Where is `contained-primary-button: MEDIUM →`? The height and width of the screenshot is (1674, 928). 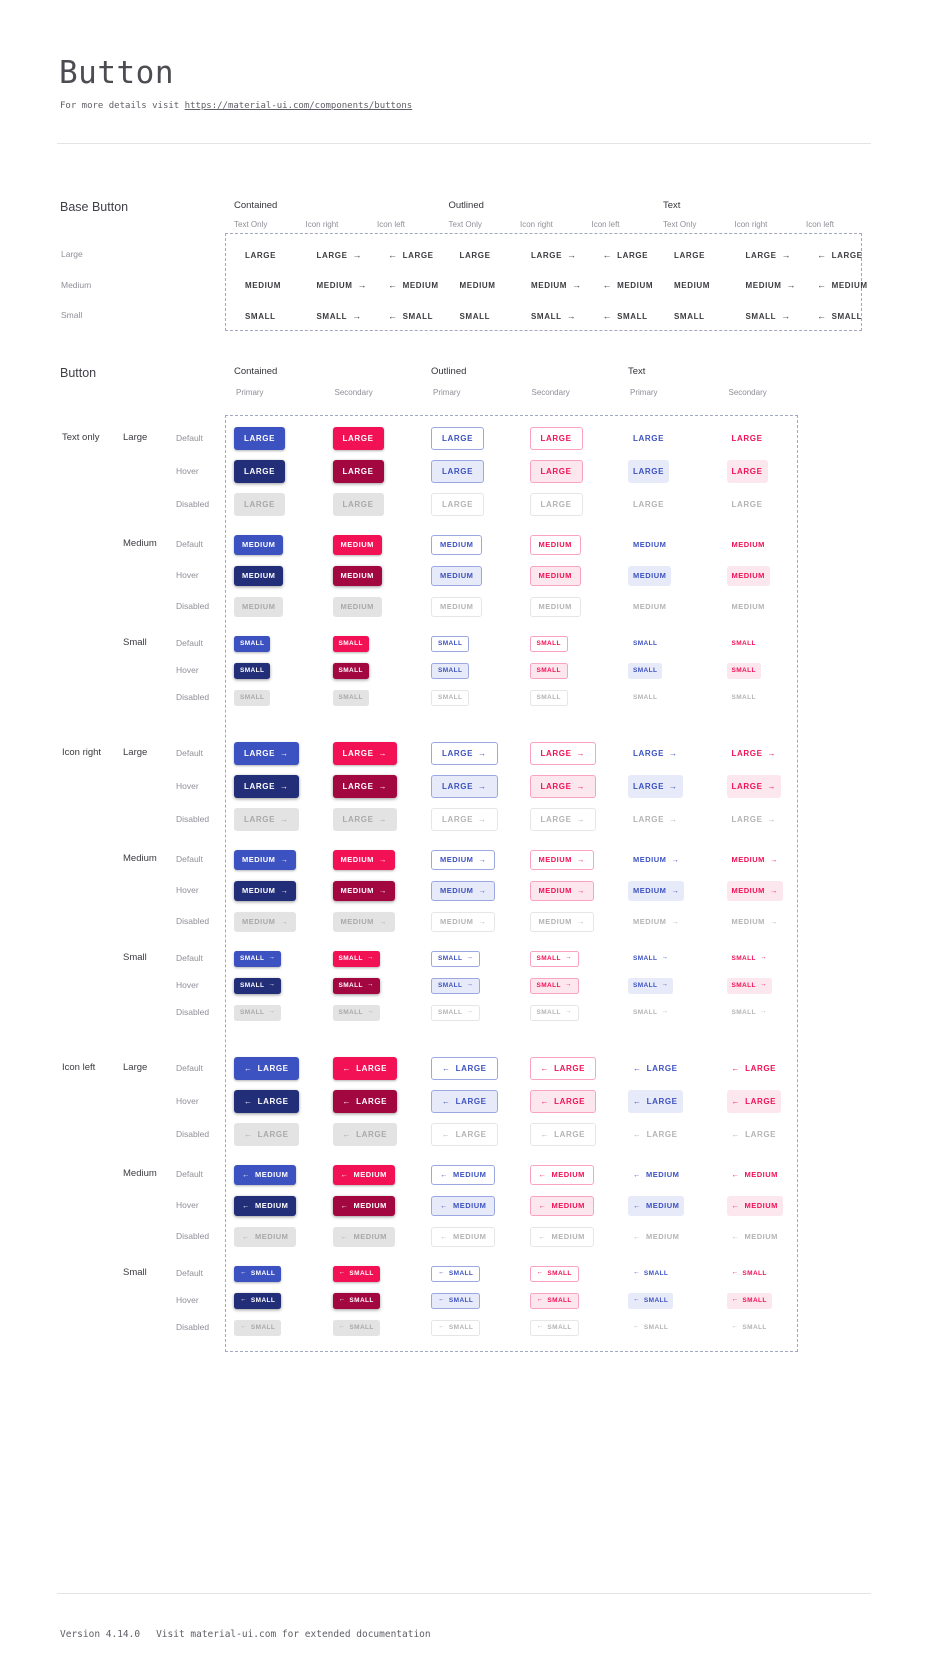
contained-primary-button: MEDIUM → is located at coordinates (265, 890).